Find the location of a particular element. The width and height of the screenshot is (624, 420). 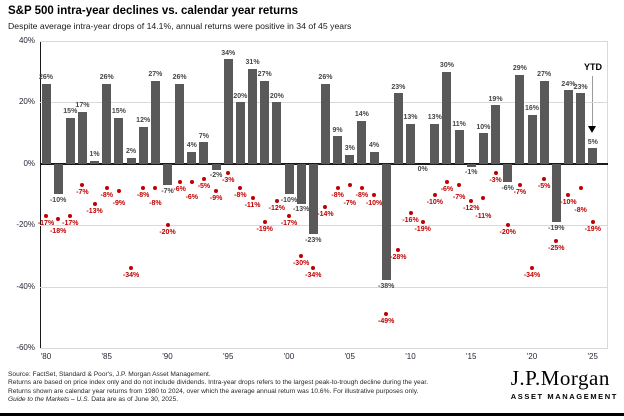

bar-2002 is located at coordinates (313, 199).